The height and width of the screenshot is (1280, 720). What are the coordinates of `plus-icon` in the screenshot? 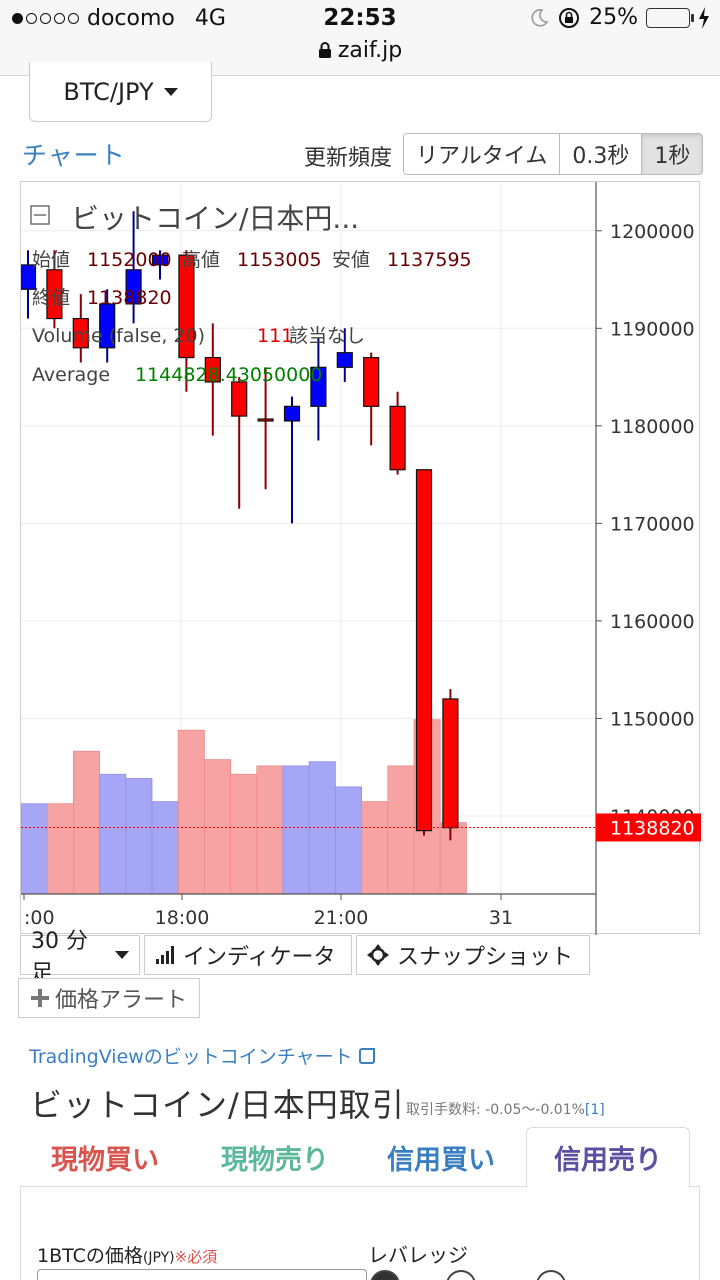 It's located at (40, 998).